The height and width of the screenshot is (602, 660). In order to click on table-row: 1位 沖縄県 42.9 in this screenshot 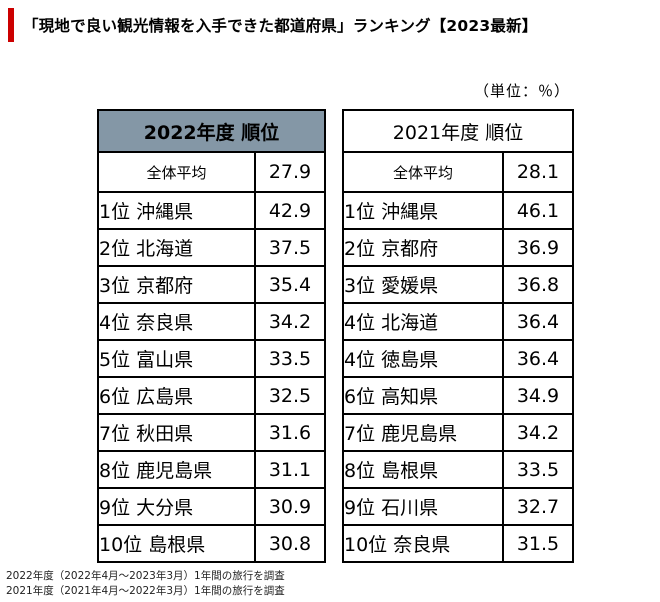, I will do `click(211, 210)`.